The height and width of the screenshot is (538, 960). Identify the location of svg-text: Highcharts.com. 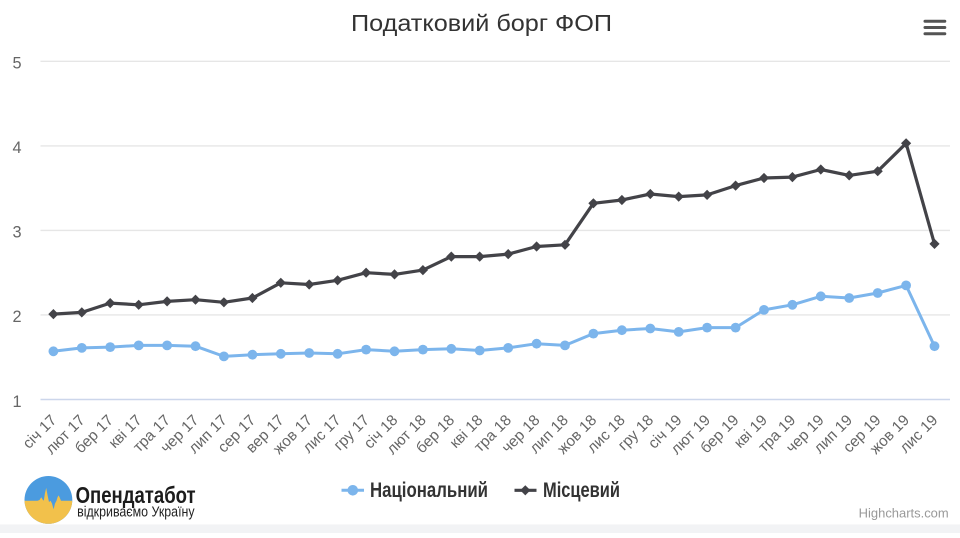
(904, 513).